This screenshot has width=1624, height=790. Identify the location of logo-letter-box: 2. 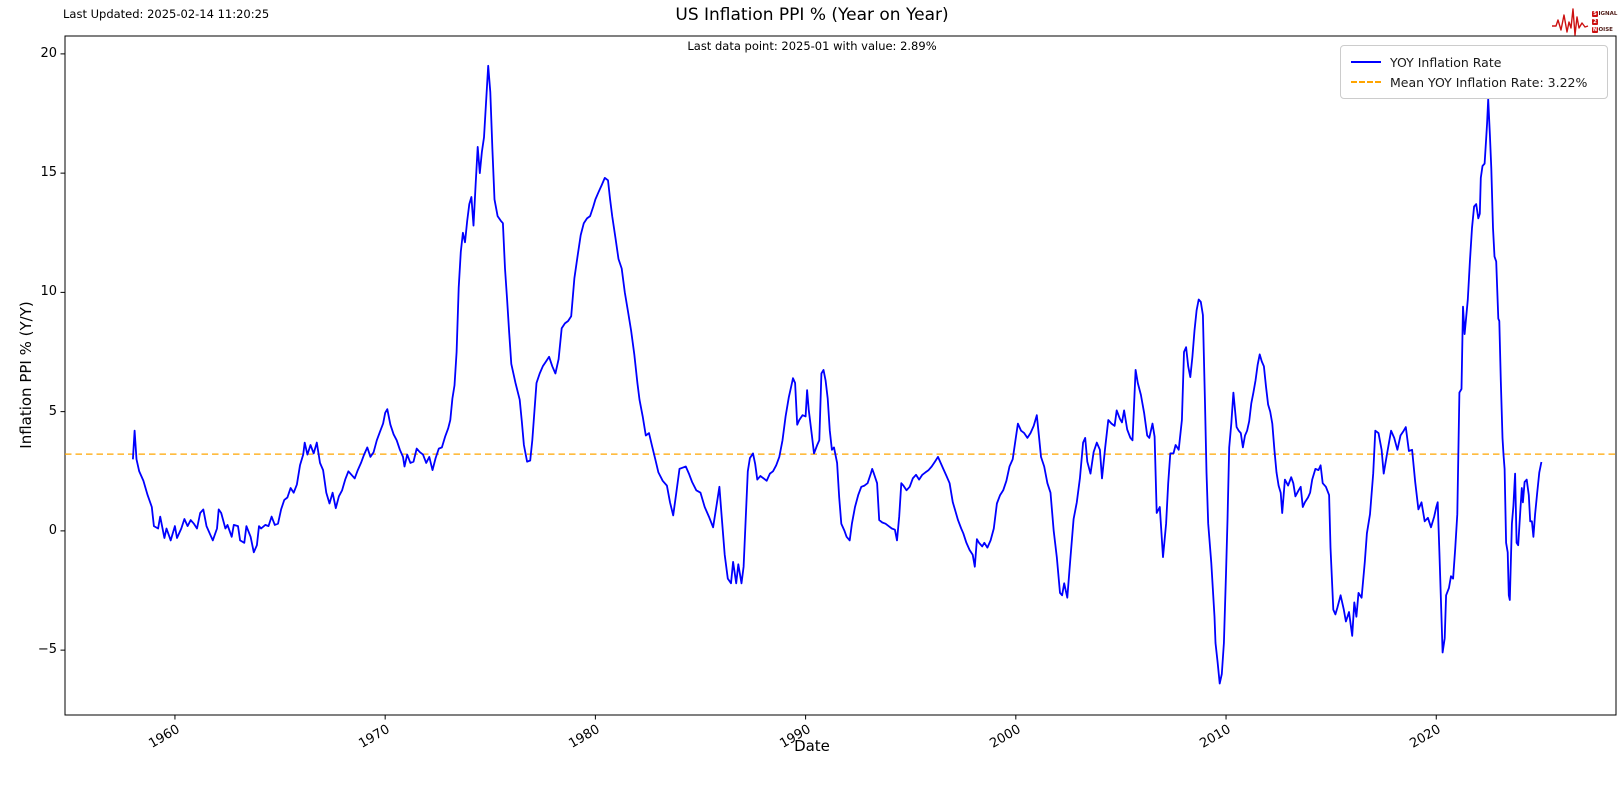
(1595, 22).